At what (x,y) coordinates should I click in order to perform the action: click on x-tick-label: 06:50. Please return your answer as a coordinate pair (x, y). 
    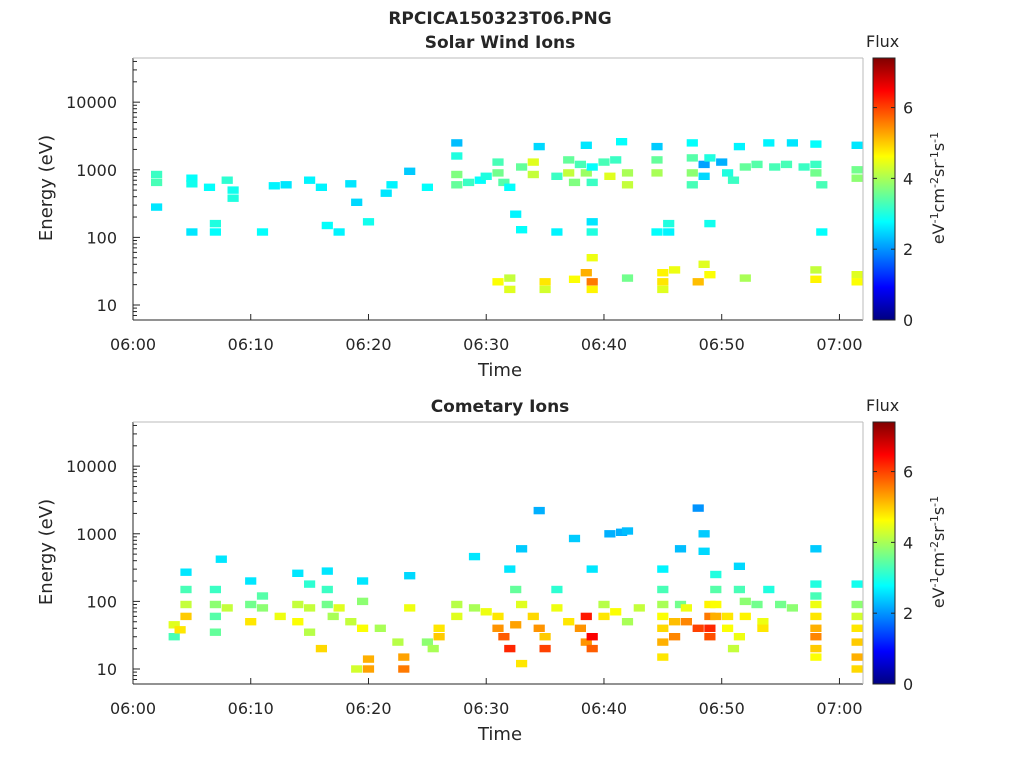
    Looking at the image, I should click on (722, 344).